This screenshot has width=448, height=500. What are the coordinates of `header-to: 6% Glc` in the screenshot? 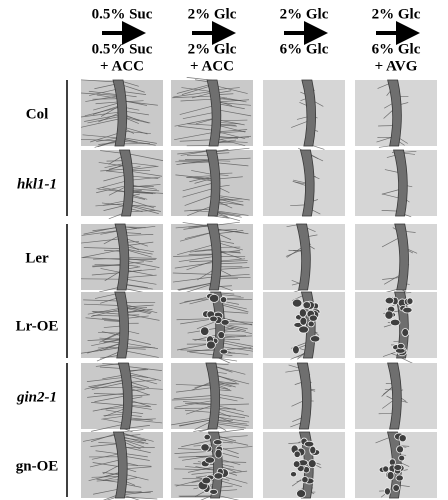 It's located at (304, 49).